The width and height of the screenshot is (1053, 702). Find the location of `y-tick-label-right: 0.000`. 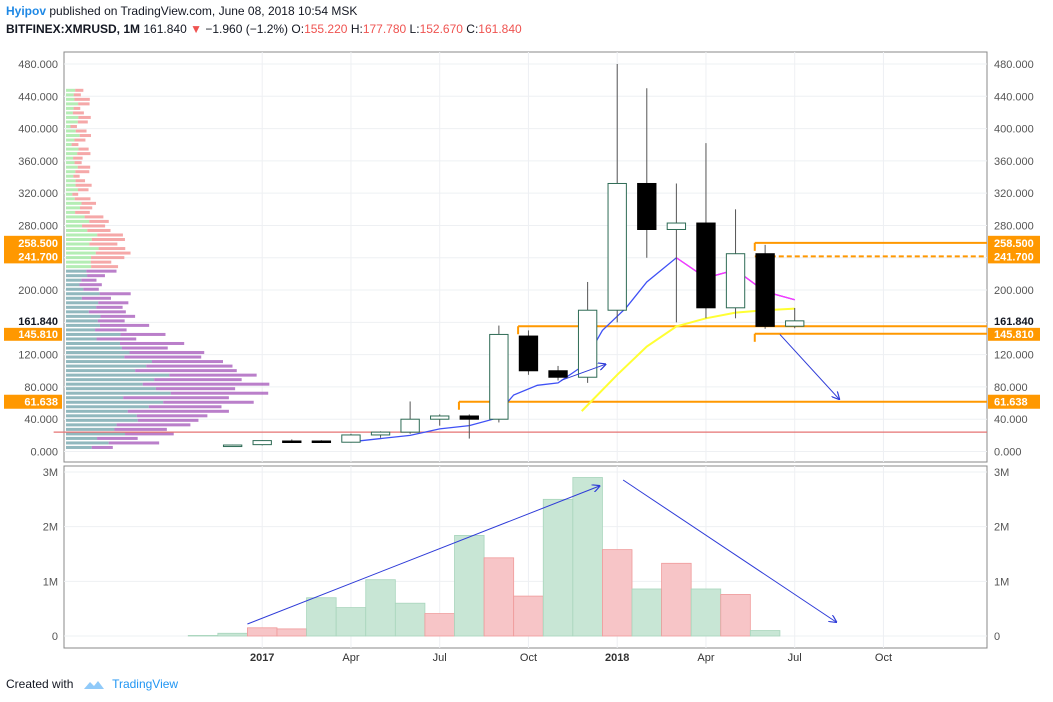

y-tick-label-right: 0.000 is located at coordinates (1008, 453).